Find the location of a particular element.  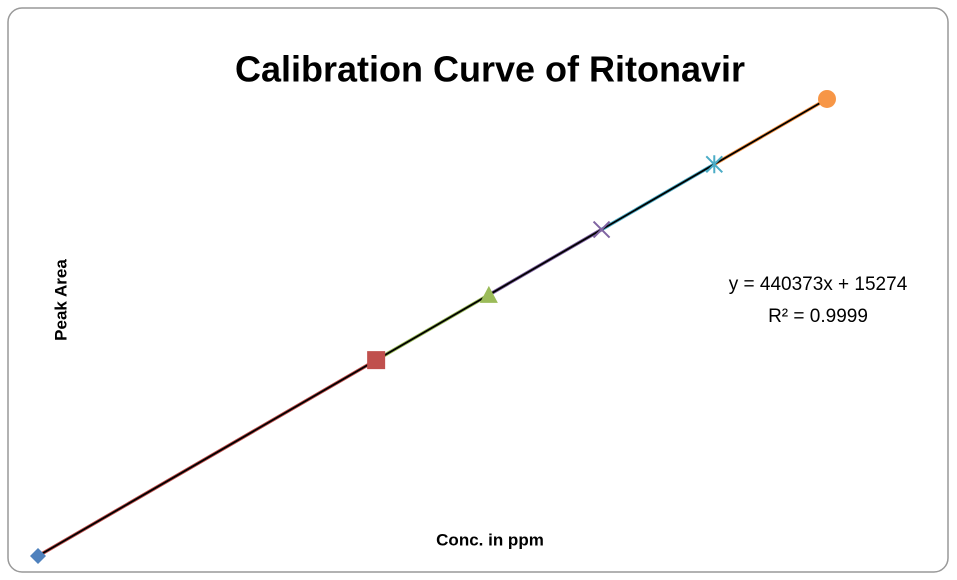

y-axis-label: Peak Area is located at coordinates (60, 300).